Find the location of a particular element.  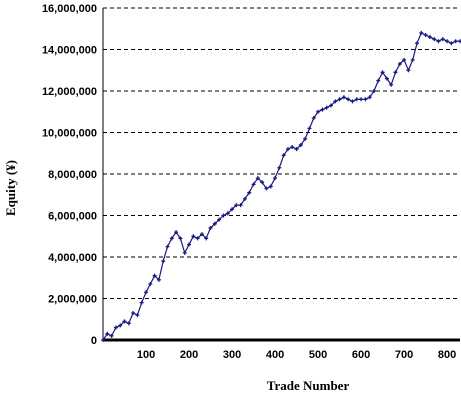

x-tick-label: 600 is located at coordinates (361, 355).